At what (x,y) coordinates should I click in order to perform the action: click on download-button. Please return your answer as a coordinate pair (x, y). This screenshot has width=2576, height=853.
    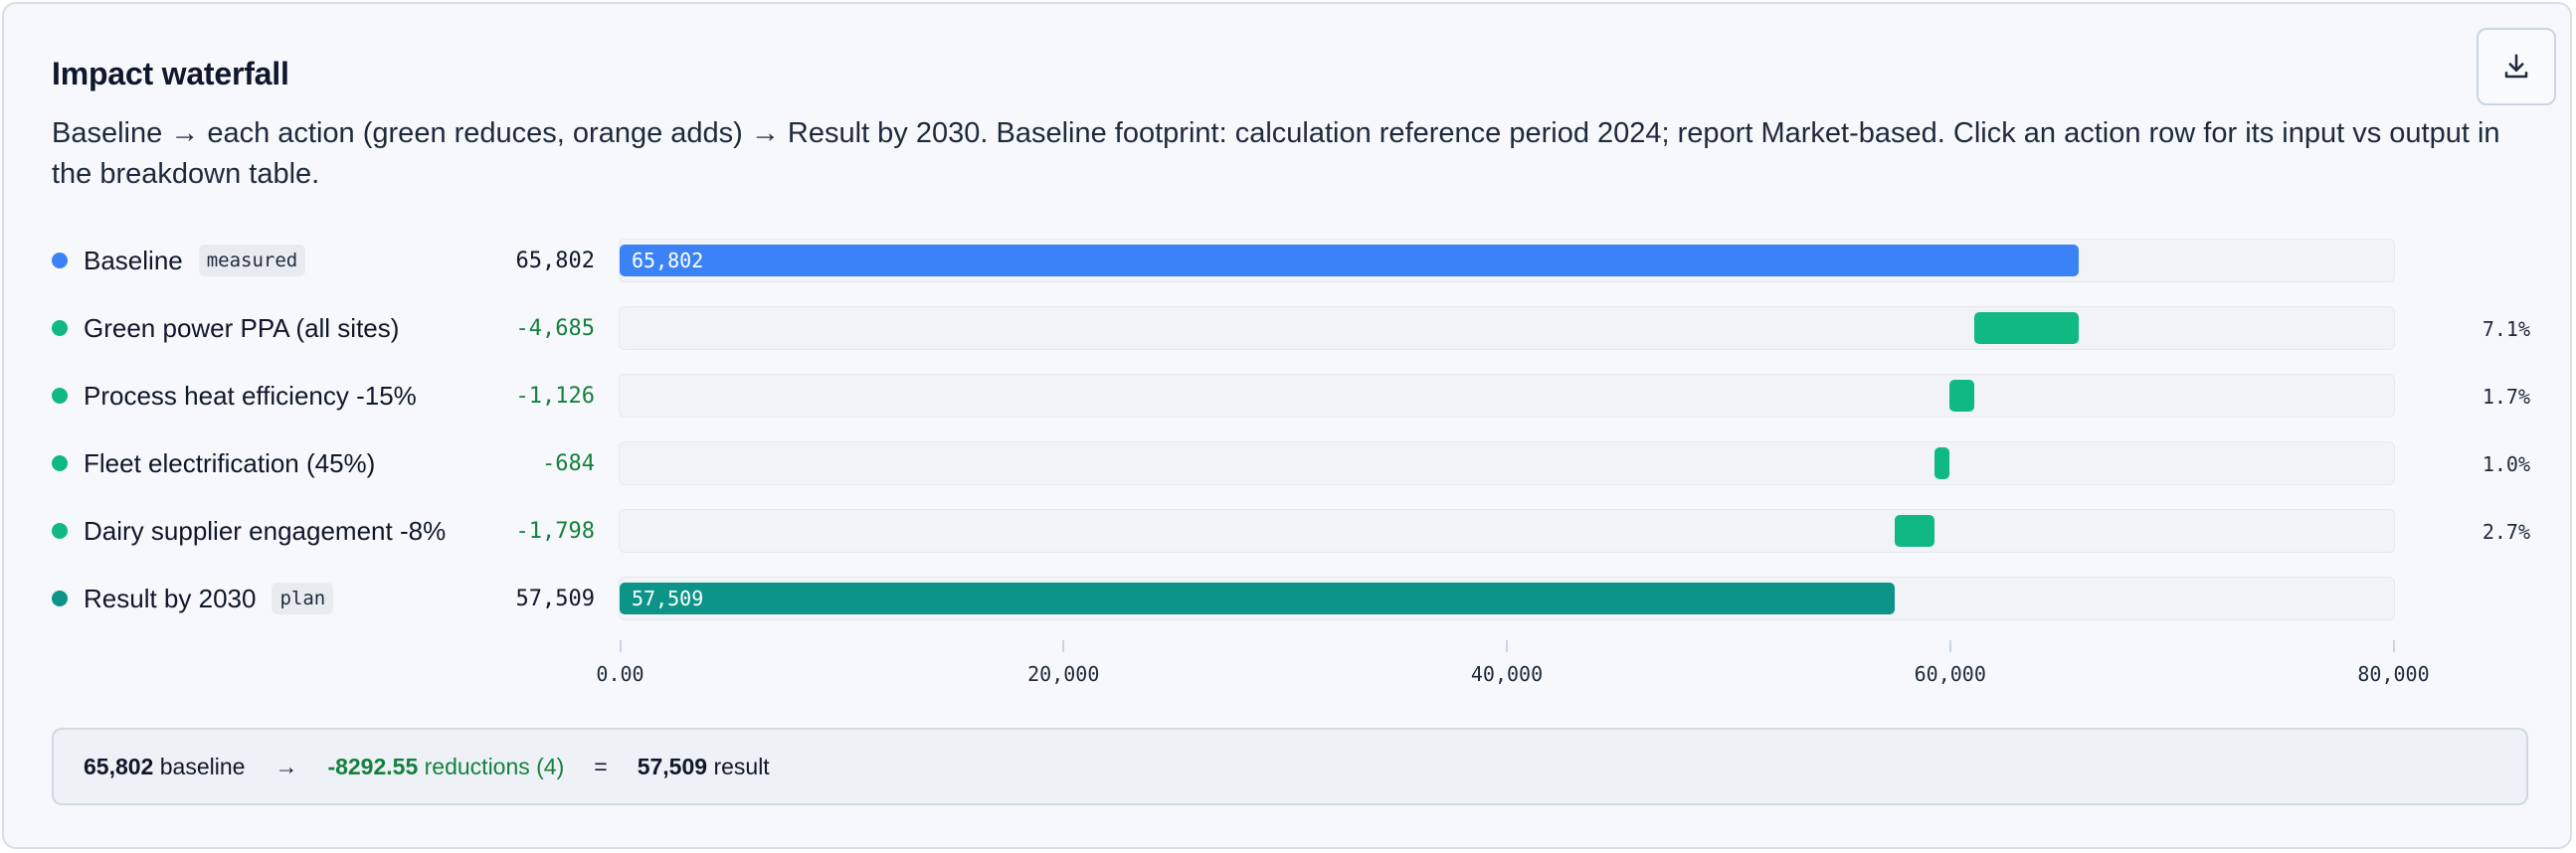
    Looking at the image, I should click on (2516, 67).